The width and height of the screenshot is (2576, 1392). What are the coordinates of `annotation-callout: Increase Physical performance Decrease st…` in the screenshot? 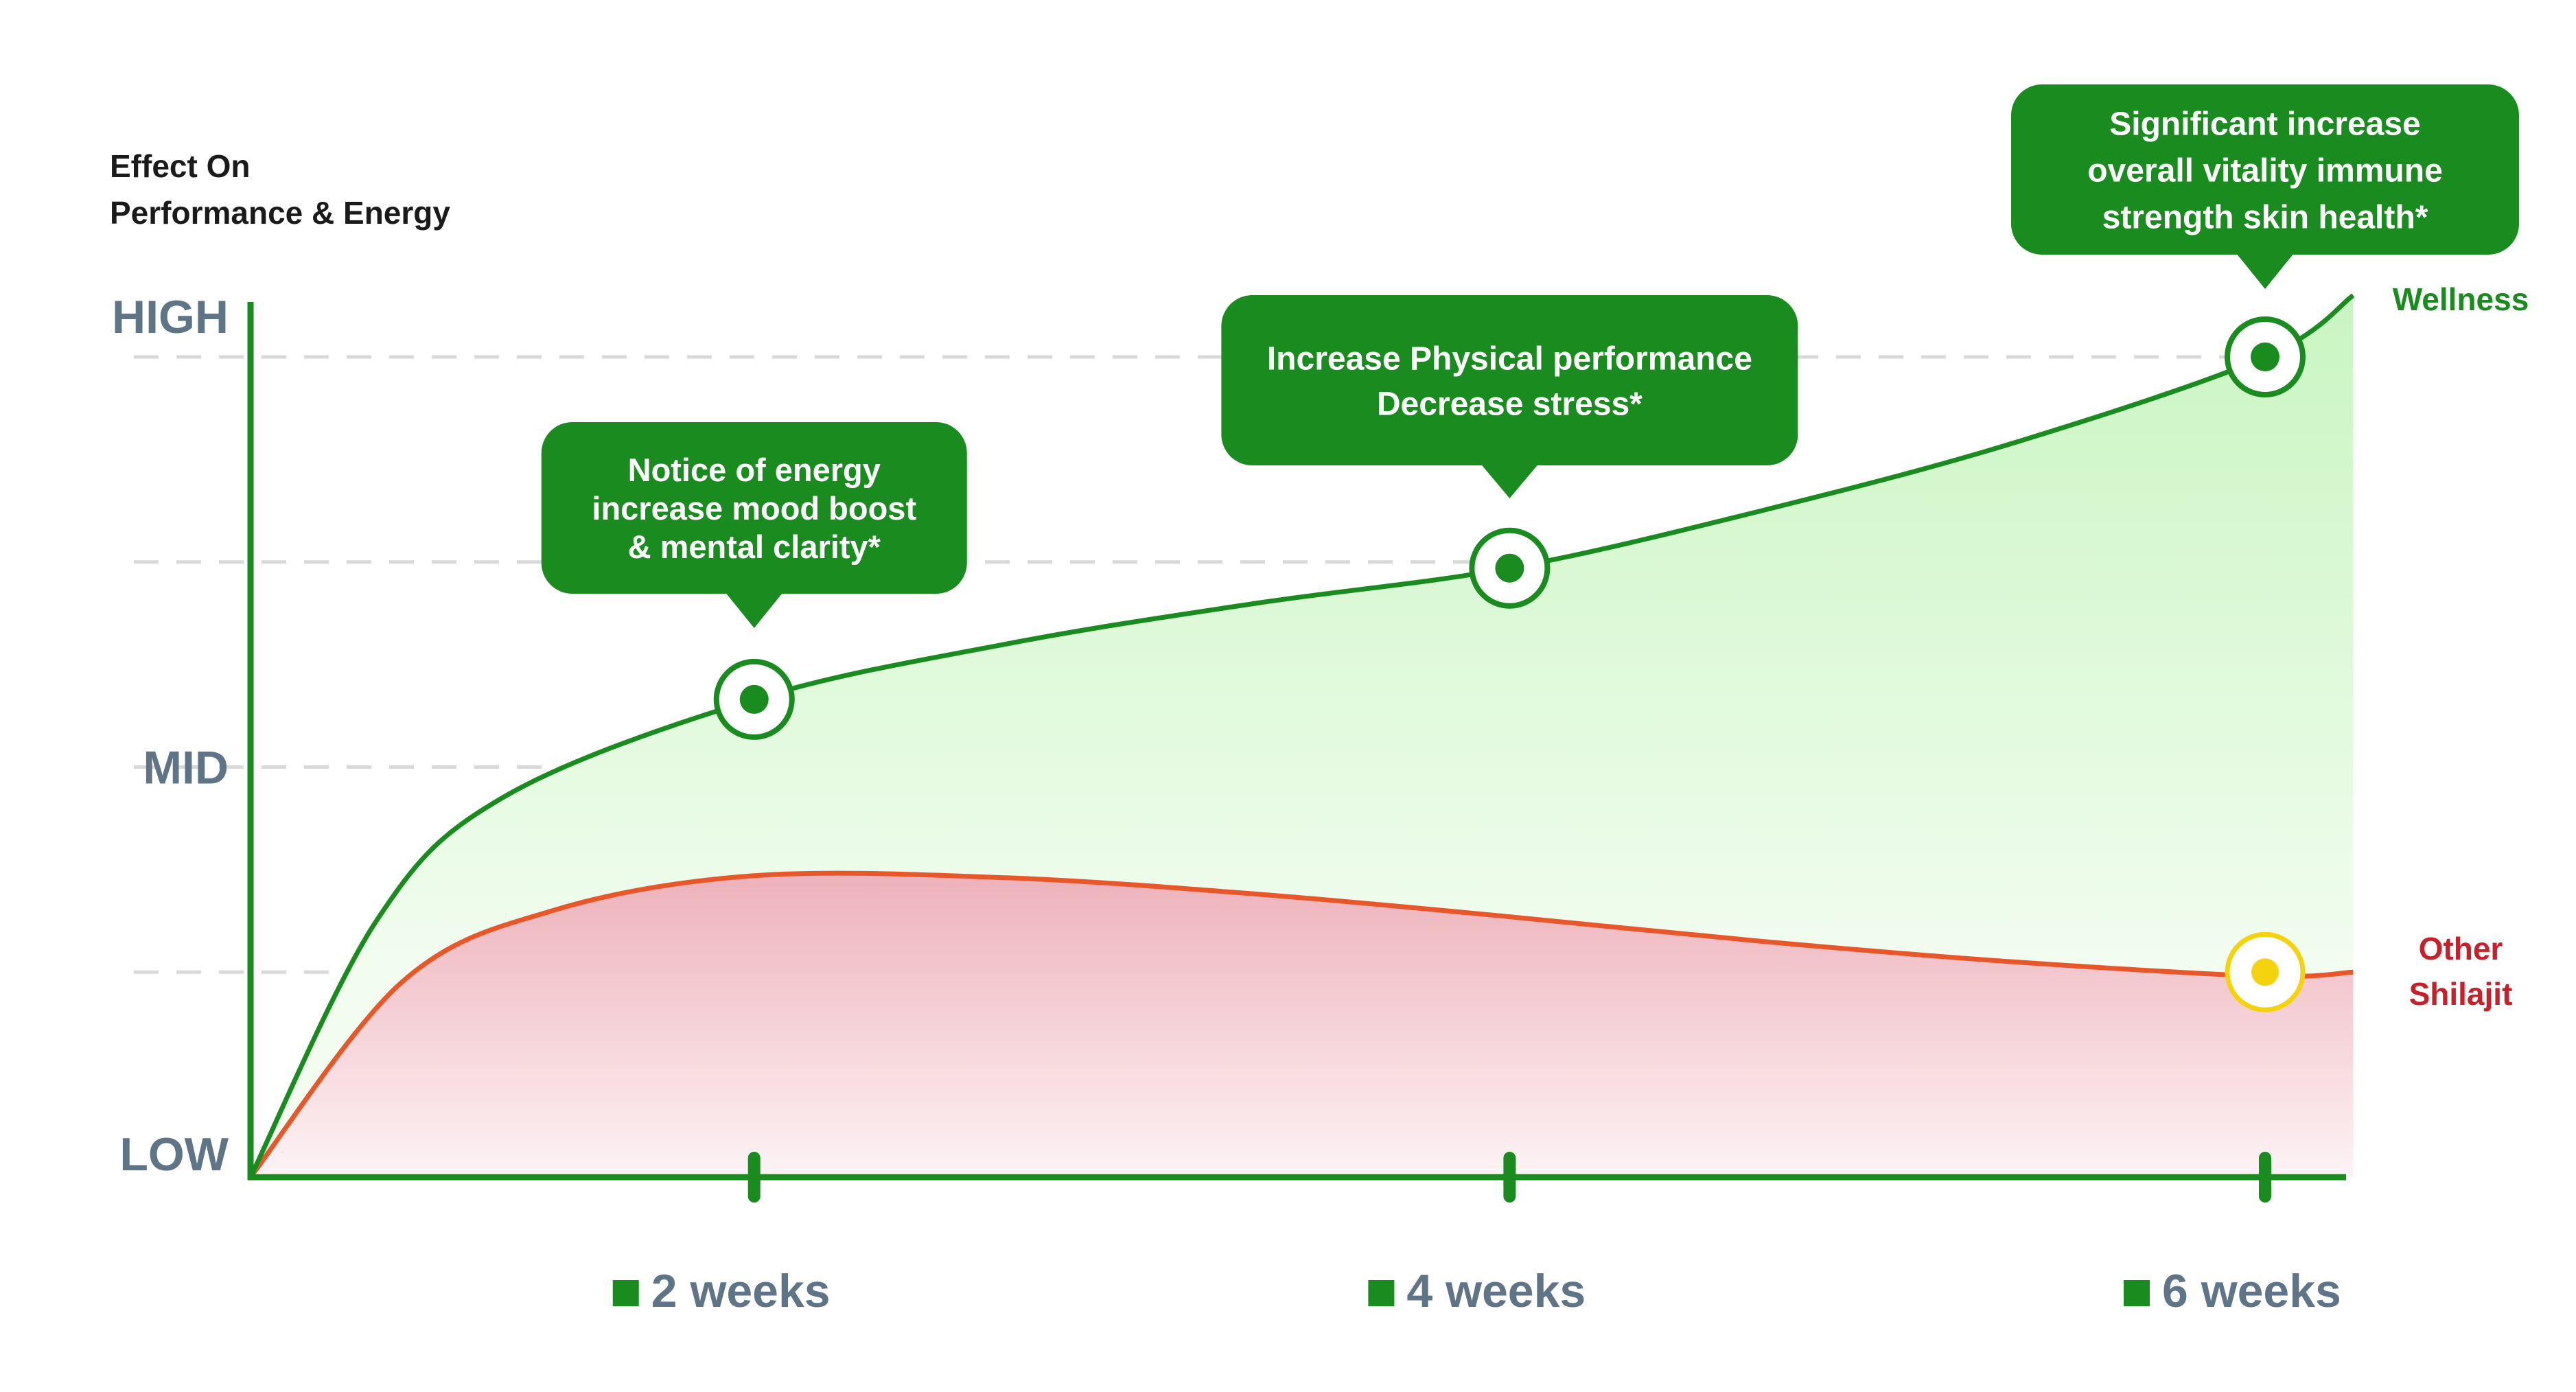 It's located at (1509, 396).